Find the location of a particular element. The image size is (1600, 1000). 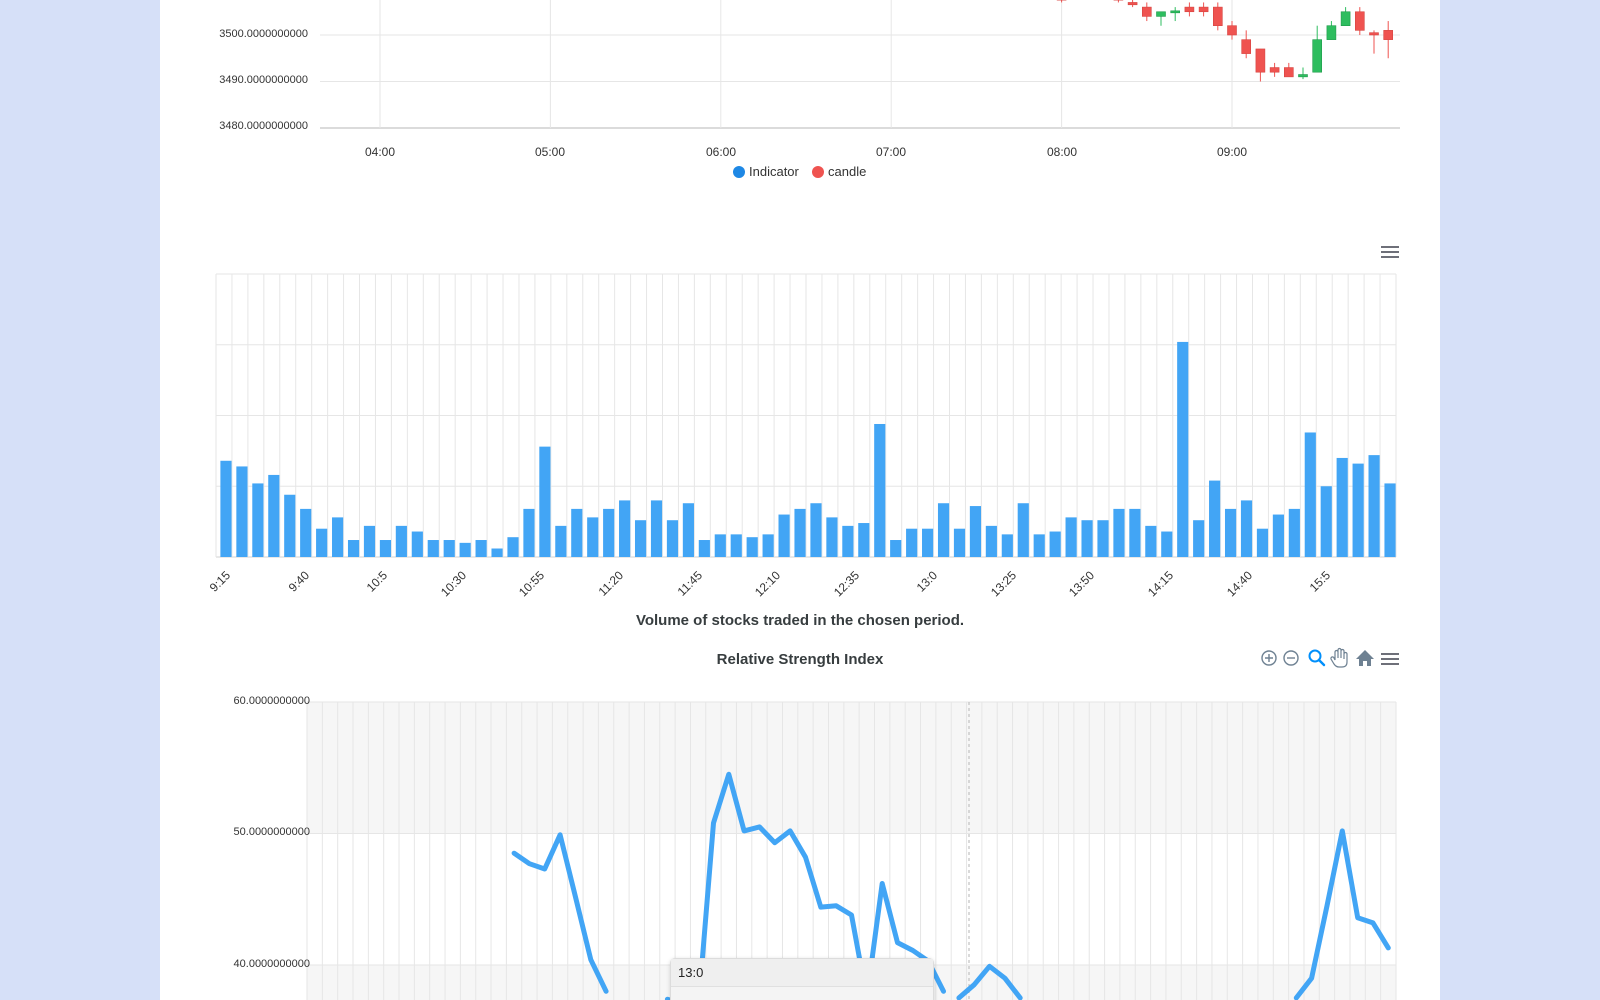

volume-xtick: 13:0 is located at coordinates (927, 581).